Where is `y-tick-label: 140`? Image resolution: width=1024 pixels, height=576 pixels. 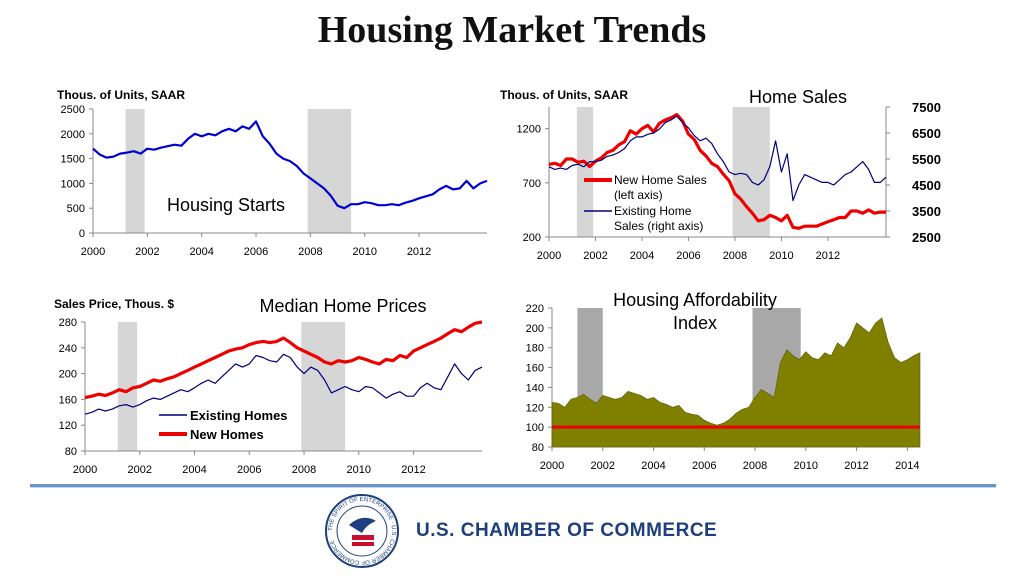 y-tick-label: 140 is located at coordinates (535, 388).